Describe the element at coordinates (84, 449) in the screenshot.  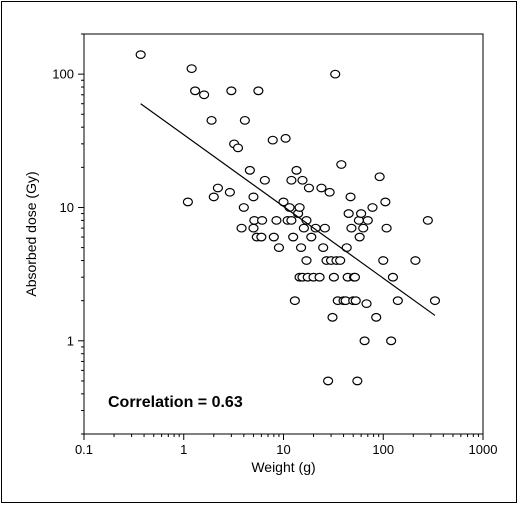
I see `x-tick-label: 0.1` at that location.